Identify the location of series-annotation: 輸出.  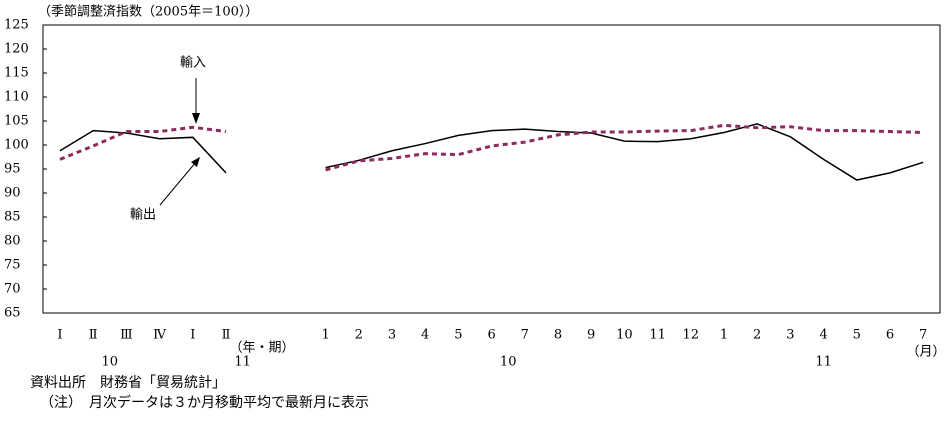
(143, 215).